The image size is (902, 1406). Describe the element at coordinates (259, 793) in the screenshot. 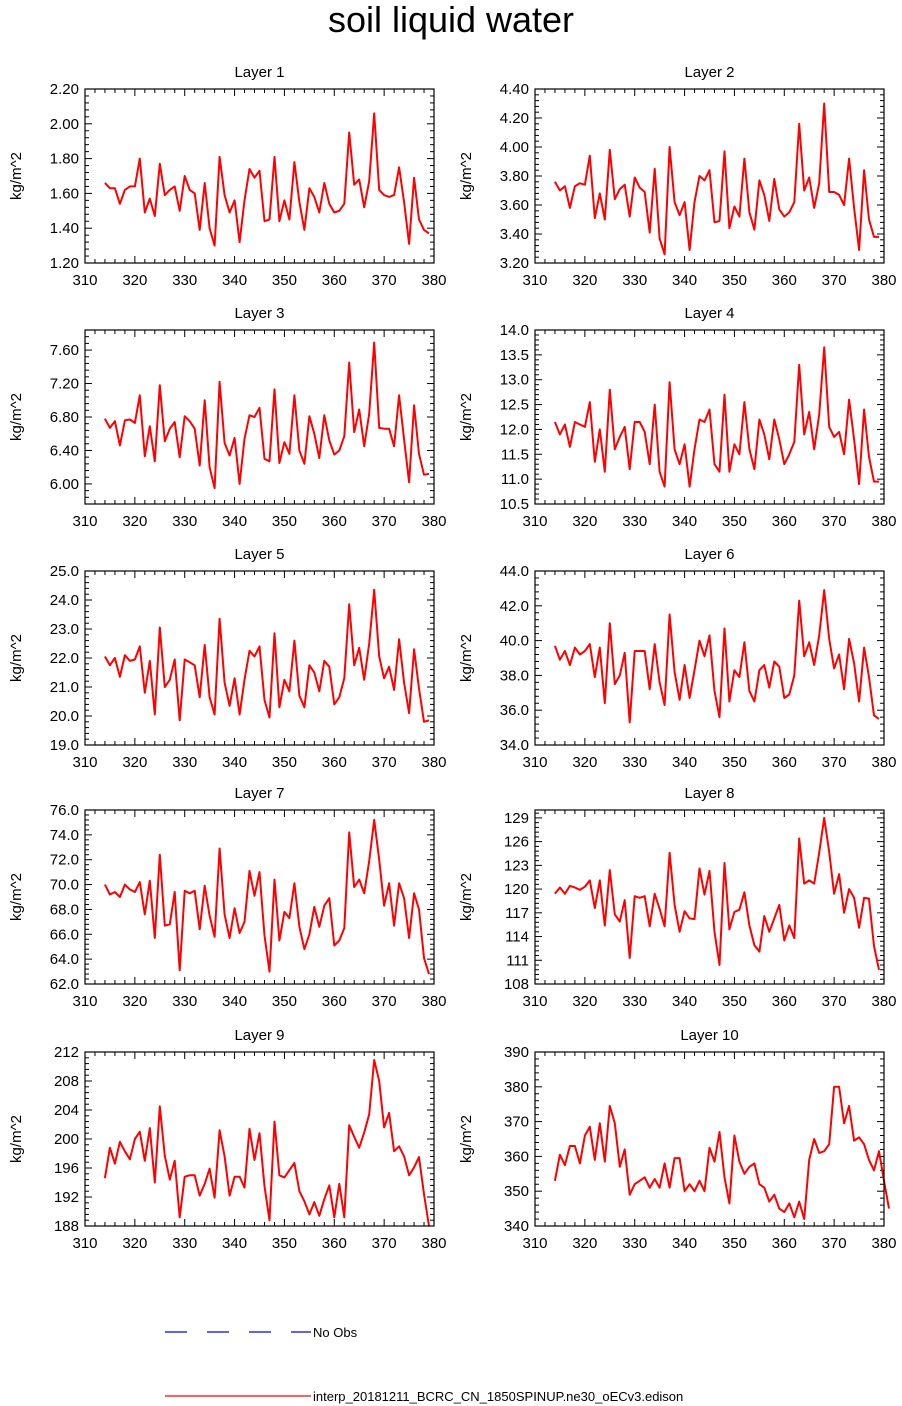

I see `panel-title: Layer 7` at that location.